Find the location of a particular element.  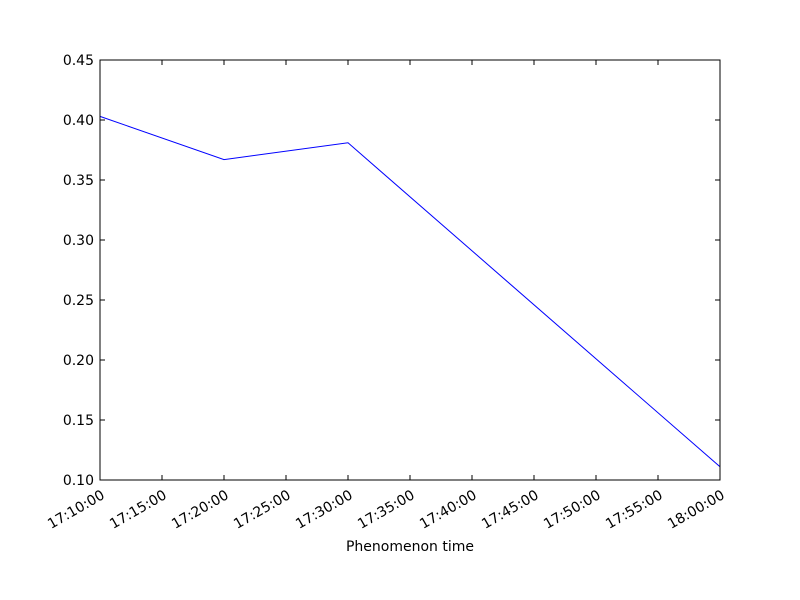

y-tick-label: 0.40 is located at coordinates (78, 121).